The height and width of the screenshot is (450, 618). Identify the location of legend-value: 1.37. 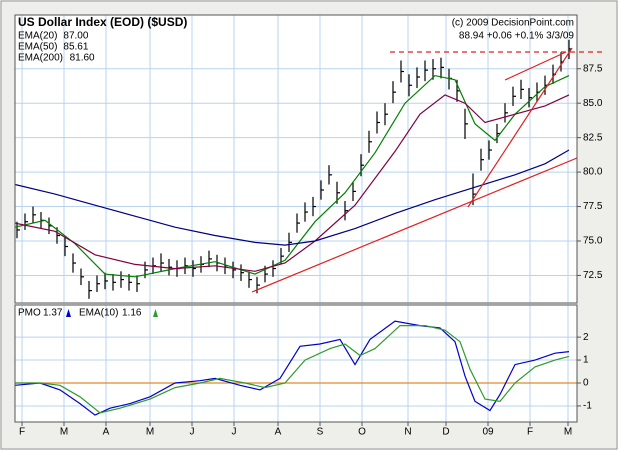
(53, 313).